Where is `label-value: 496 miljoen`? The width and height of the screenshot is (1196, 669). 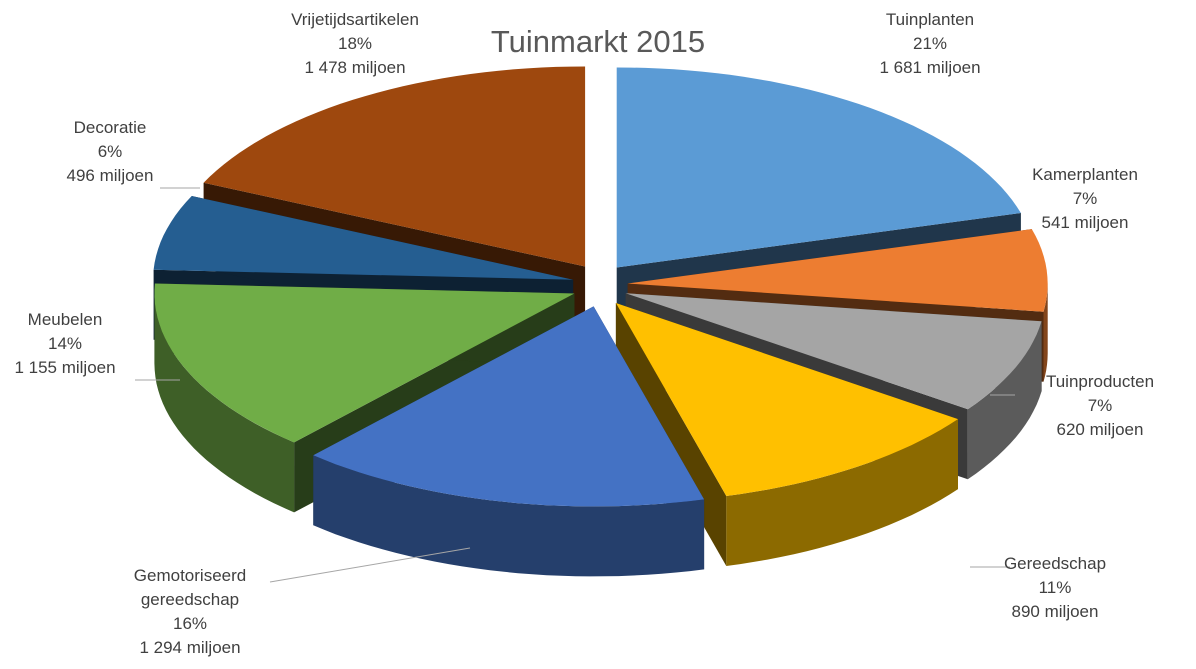
label-value: 496 miljoen is located at coordinates (110, 175).